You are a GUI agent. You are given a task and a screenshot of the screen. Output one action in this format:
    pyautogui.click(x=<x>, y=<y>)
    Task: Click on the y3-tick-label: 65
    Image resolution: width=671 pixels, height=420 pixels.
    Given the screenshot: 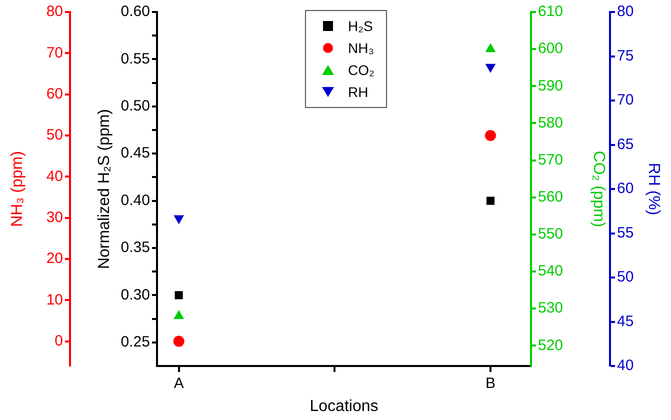 What is the action you would take?
    pyautogui.click(x=625, y=144)
    